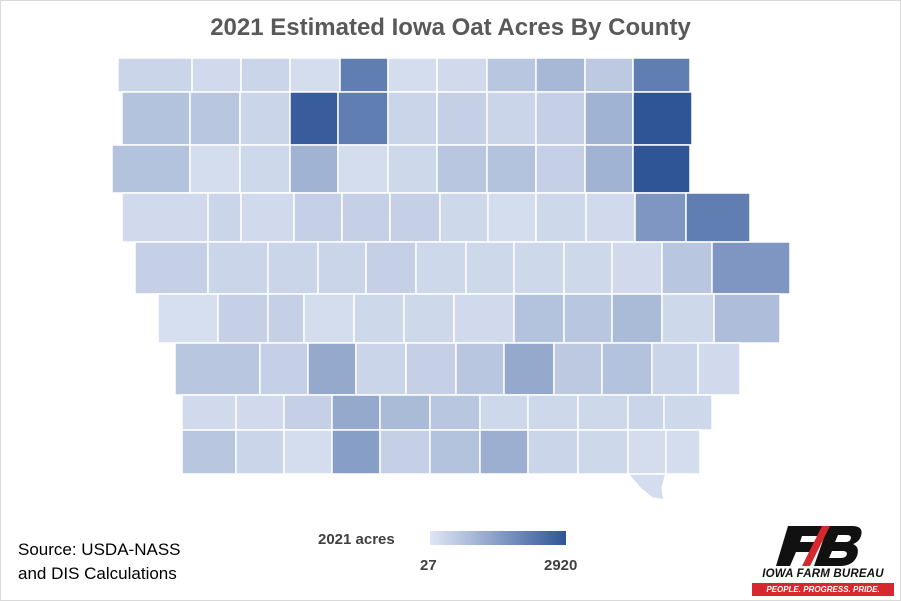  What do you see at coordinates (356, 539) in the screenshot?
I see `legend-title: 2021 acres` at bounding box center [356, 539].